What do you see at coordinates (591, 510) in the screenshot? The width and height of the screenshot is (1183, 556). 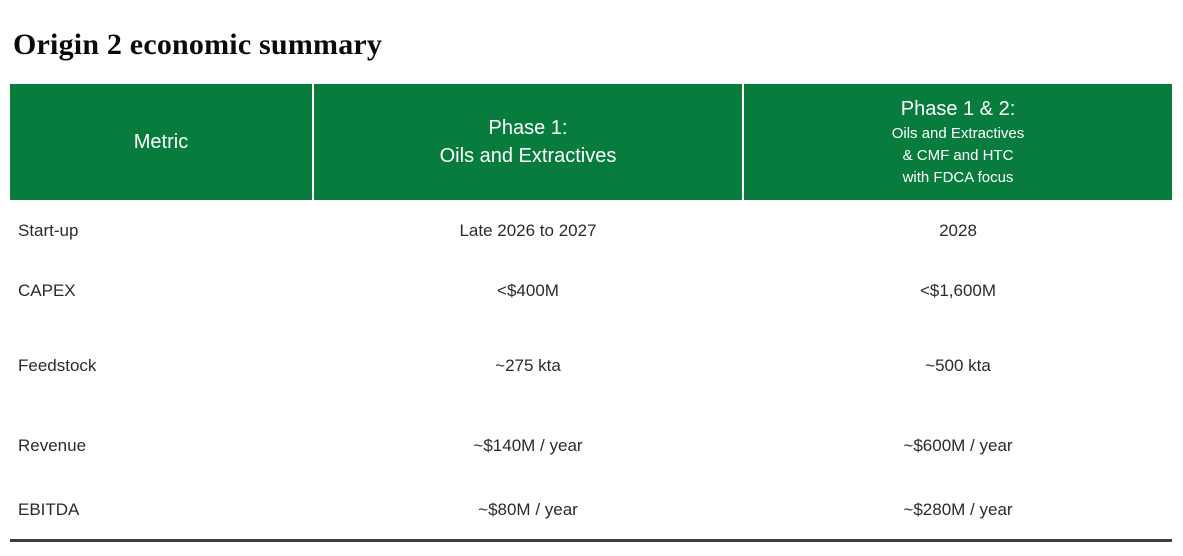 I see `table-row: EBITDA ~$80M / year ~$280M / year` at bounding box center [591, 510].